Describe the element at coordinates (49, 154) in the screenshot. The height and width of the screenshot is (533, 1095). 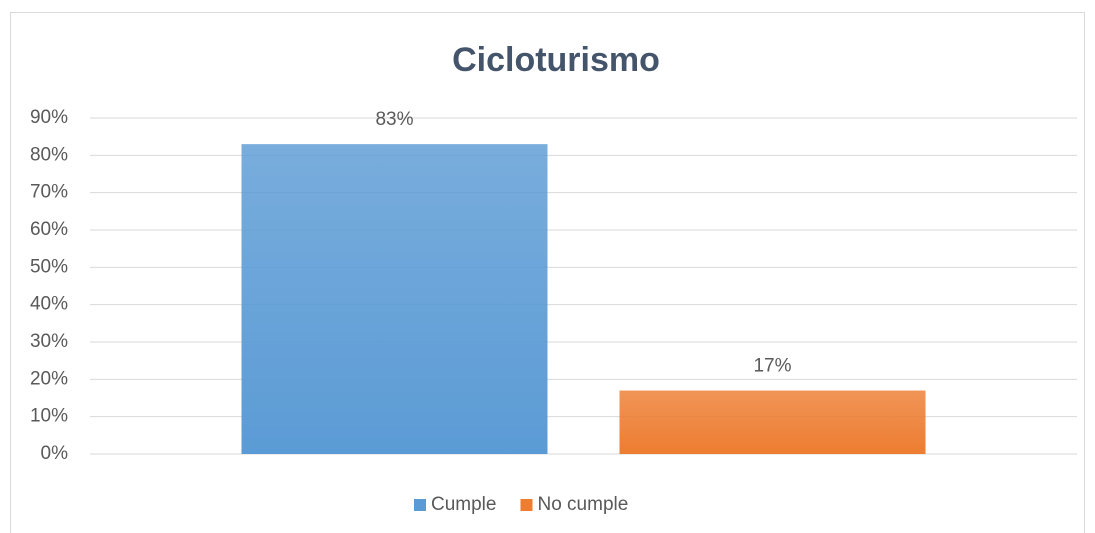
I see `y-tick-label: 80%` at that location.